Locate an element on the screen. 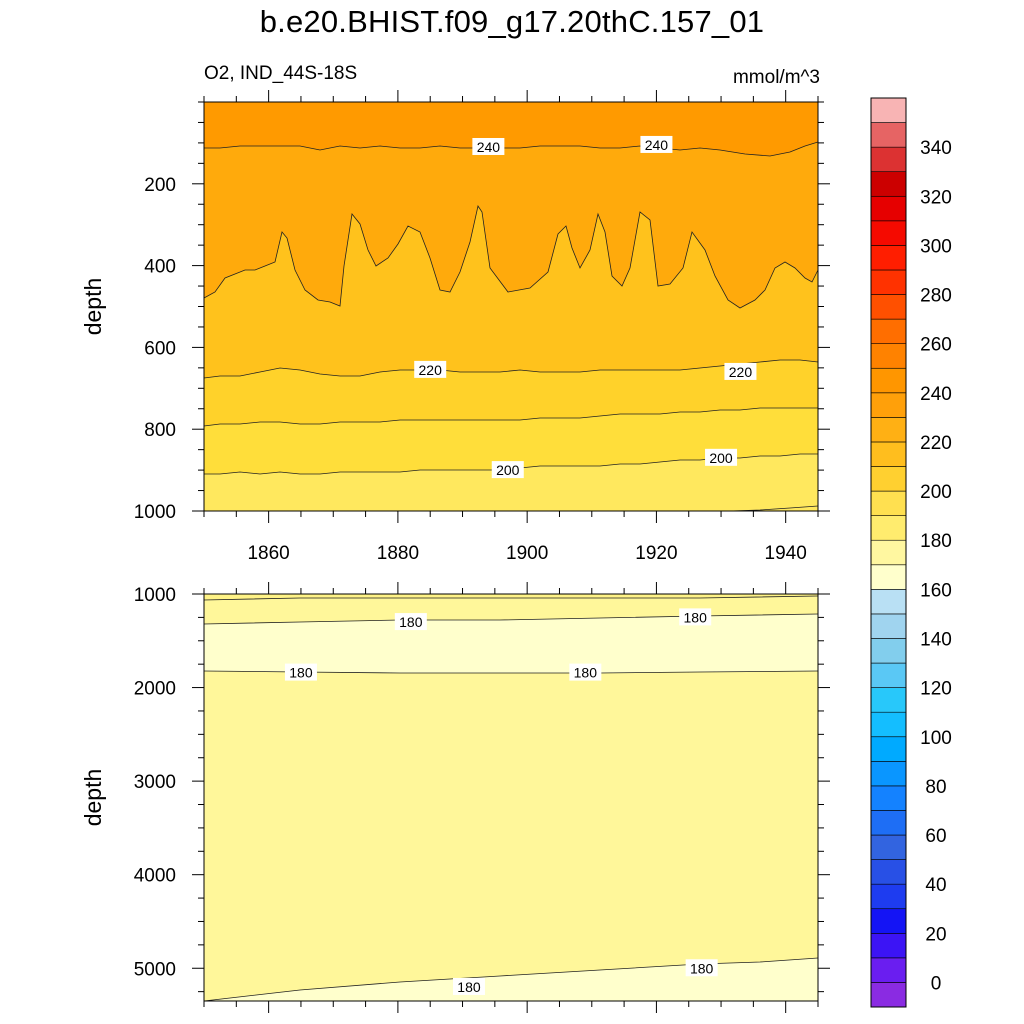  x-tick-label: 1900 is located at coordinates (527, 553).